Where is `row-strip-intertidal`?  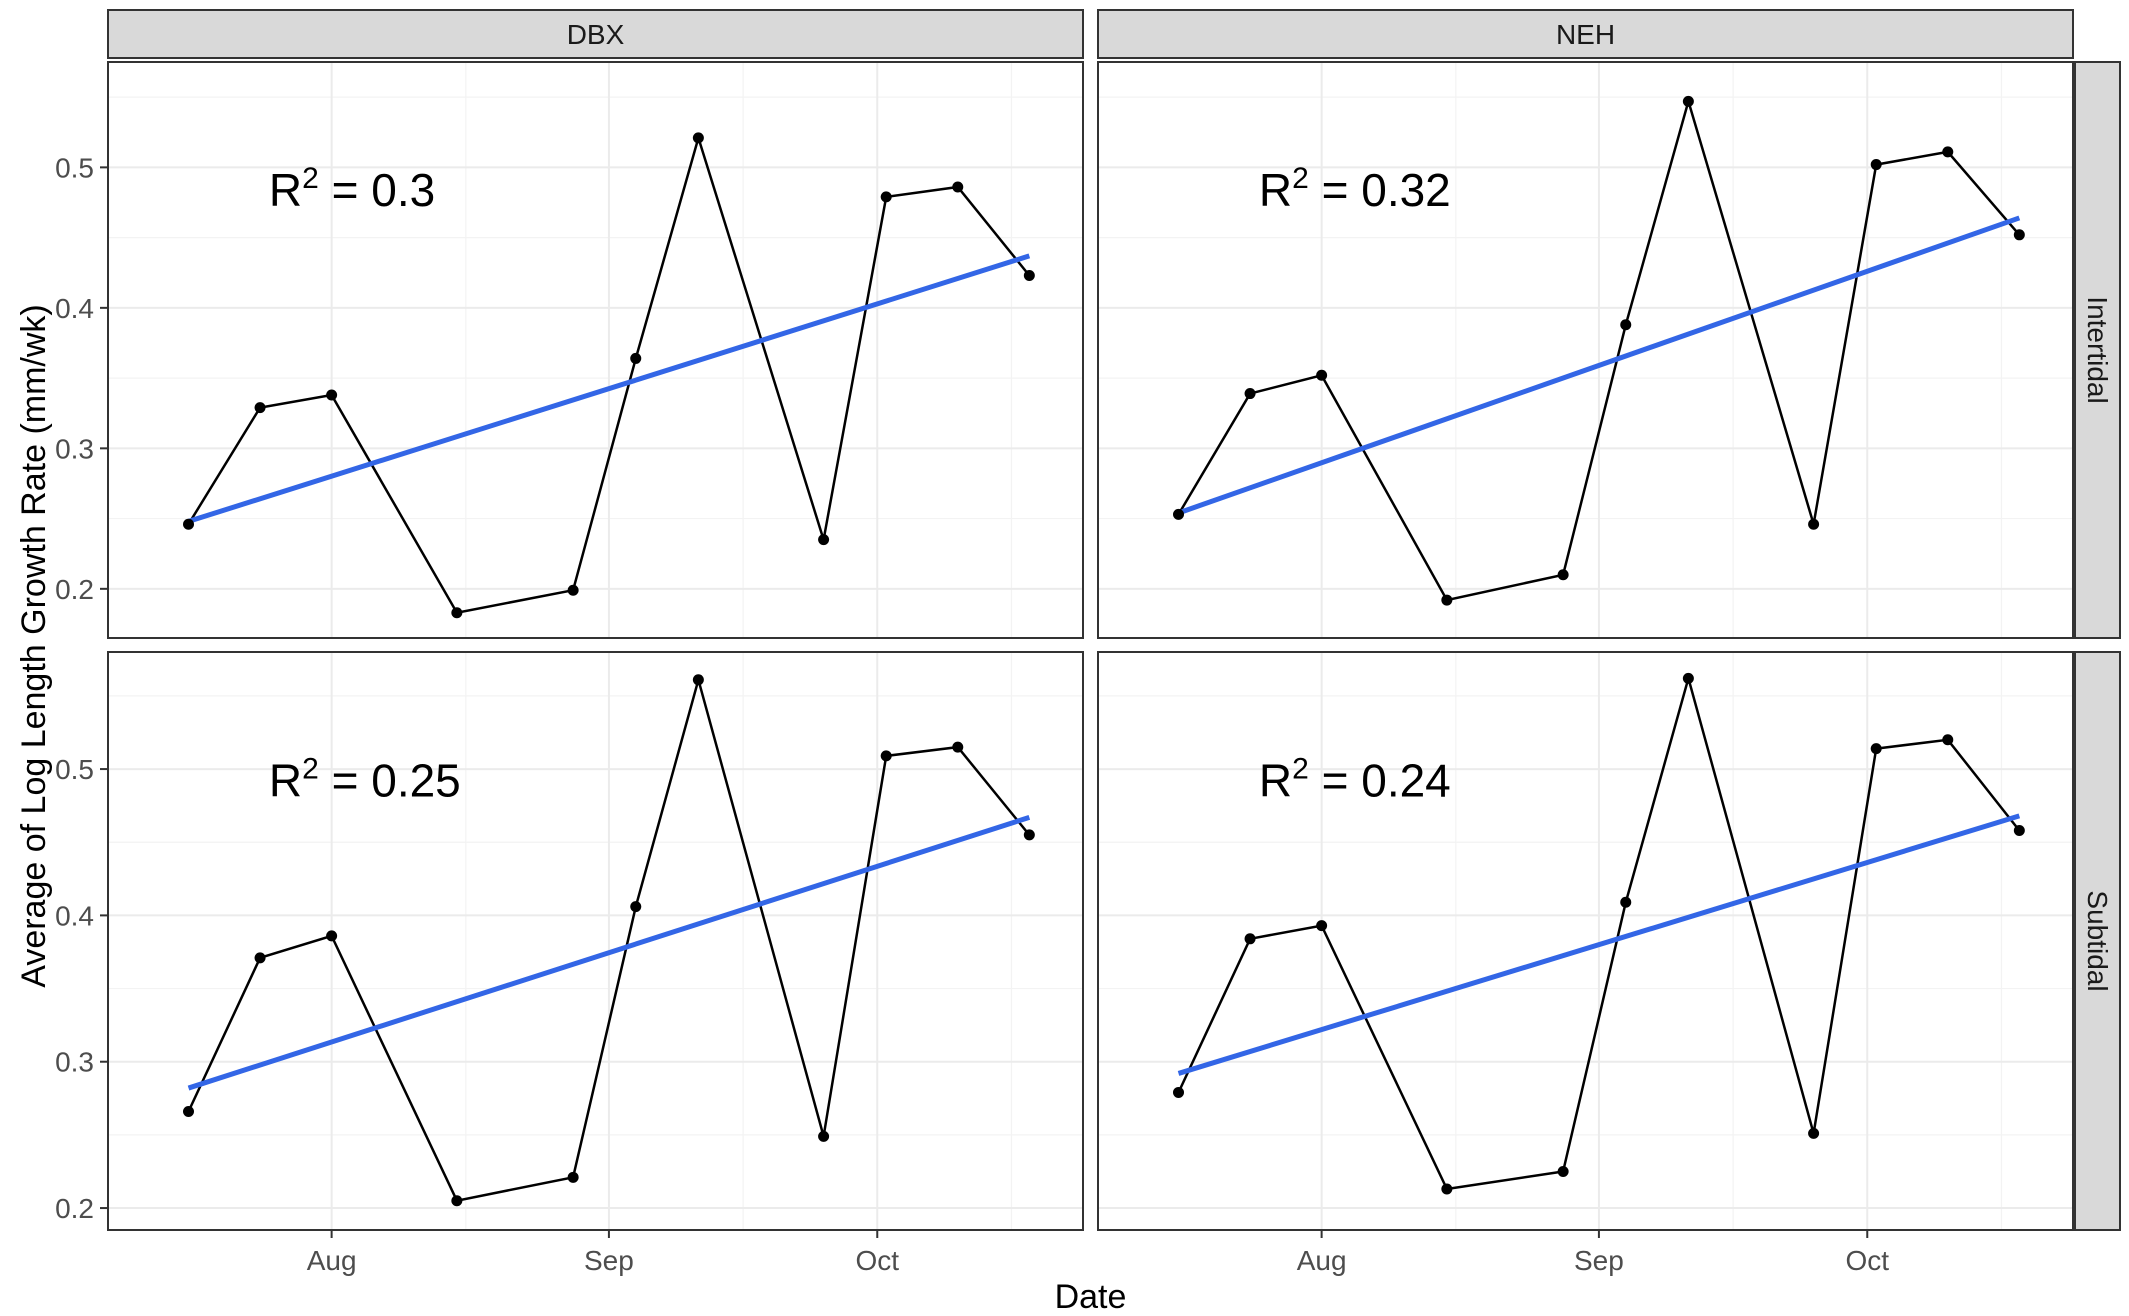 row-strip-intertidal is located at coordinates (2097, 350).